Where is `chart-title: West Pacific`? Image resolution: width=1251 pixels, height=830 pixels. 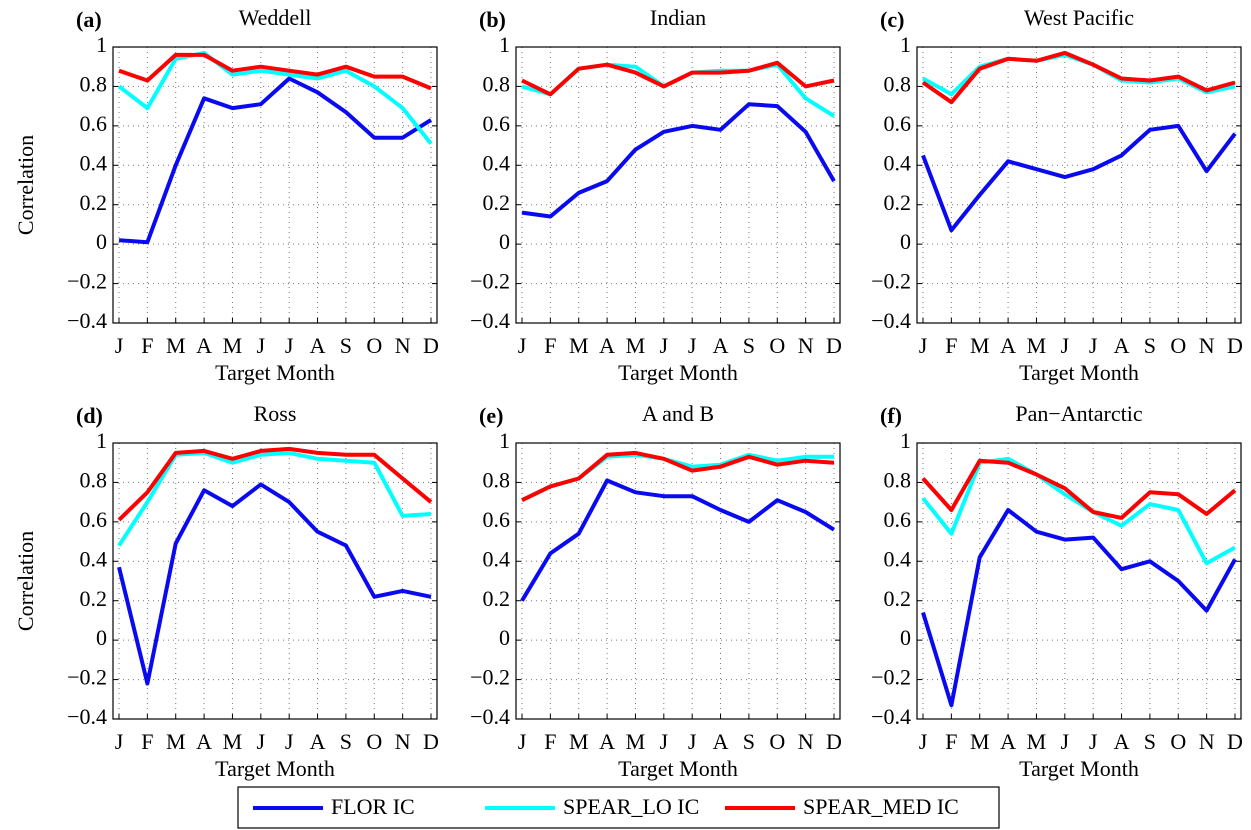 chart-title: West Pacific is located at coordinates (1079, 17).